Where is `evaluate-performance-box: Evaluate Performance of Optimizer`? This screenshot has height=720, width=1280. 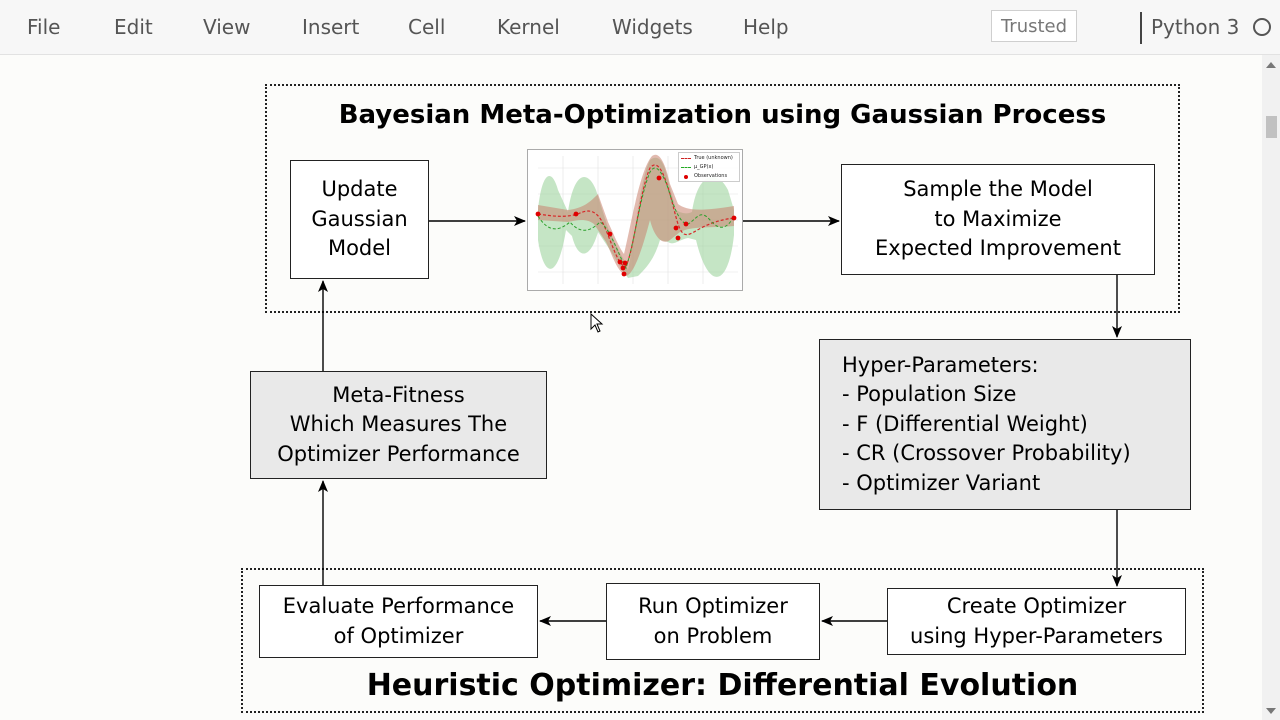 evaluate-performance-box: Evaluate Performance of Optimizer is located at coordinates (398, 621).